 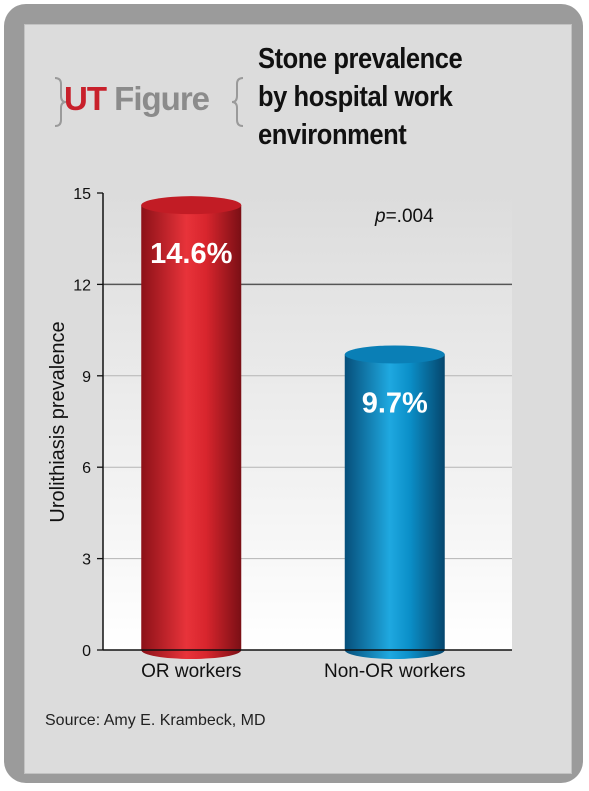 What do you see at coordinates (394, 671) in the screenshot?
I see `x-category-label: Non-OR workers` at bounding box center [394, 671].